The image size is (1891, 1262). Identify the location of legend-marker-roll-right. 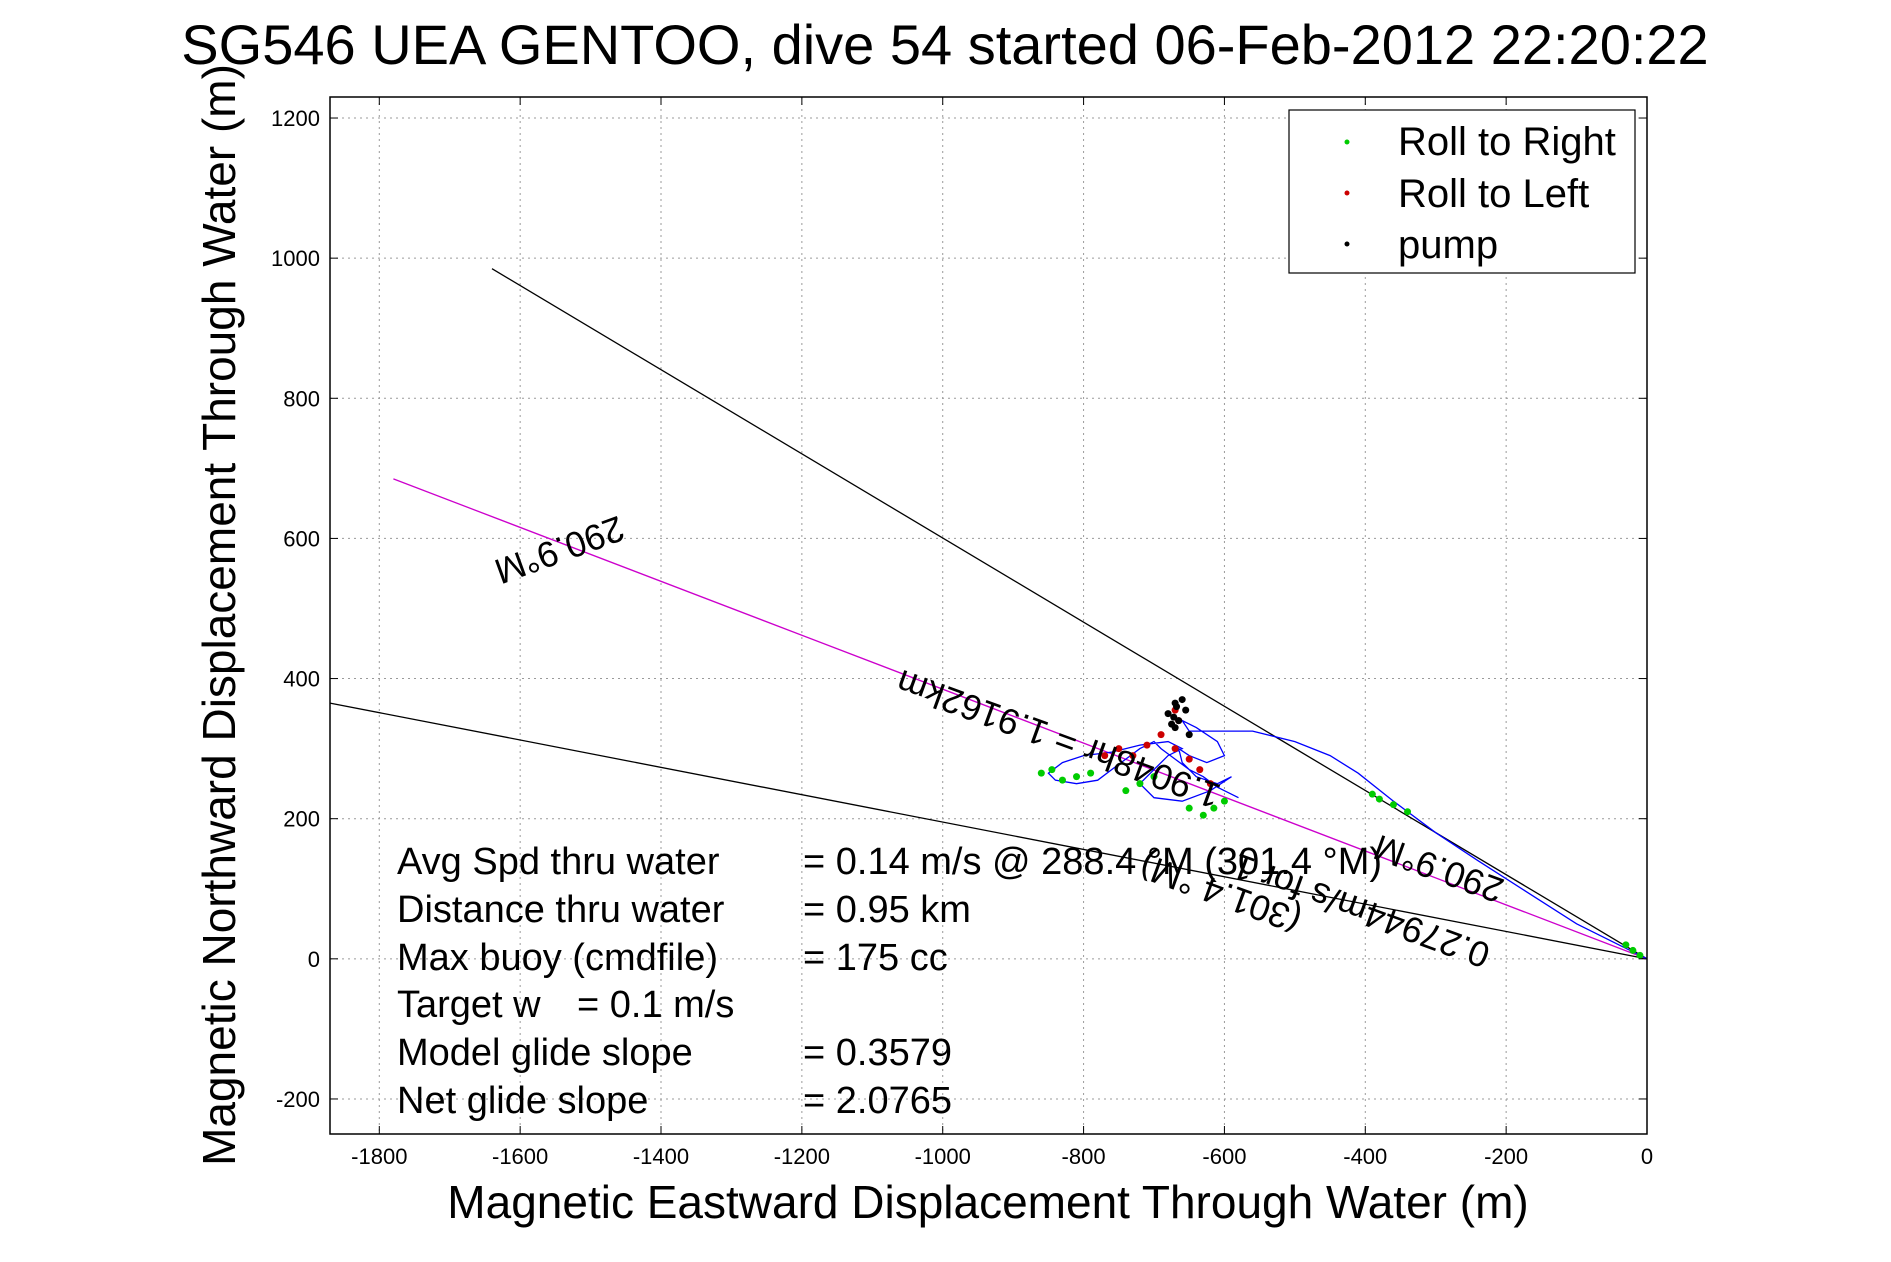
(1347, 142).